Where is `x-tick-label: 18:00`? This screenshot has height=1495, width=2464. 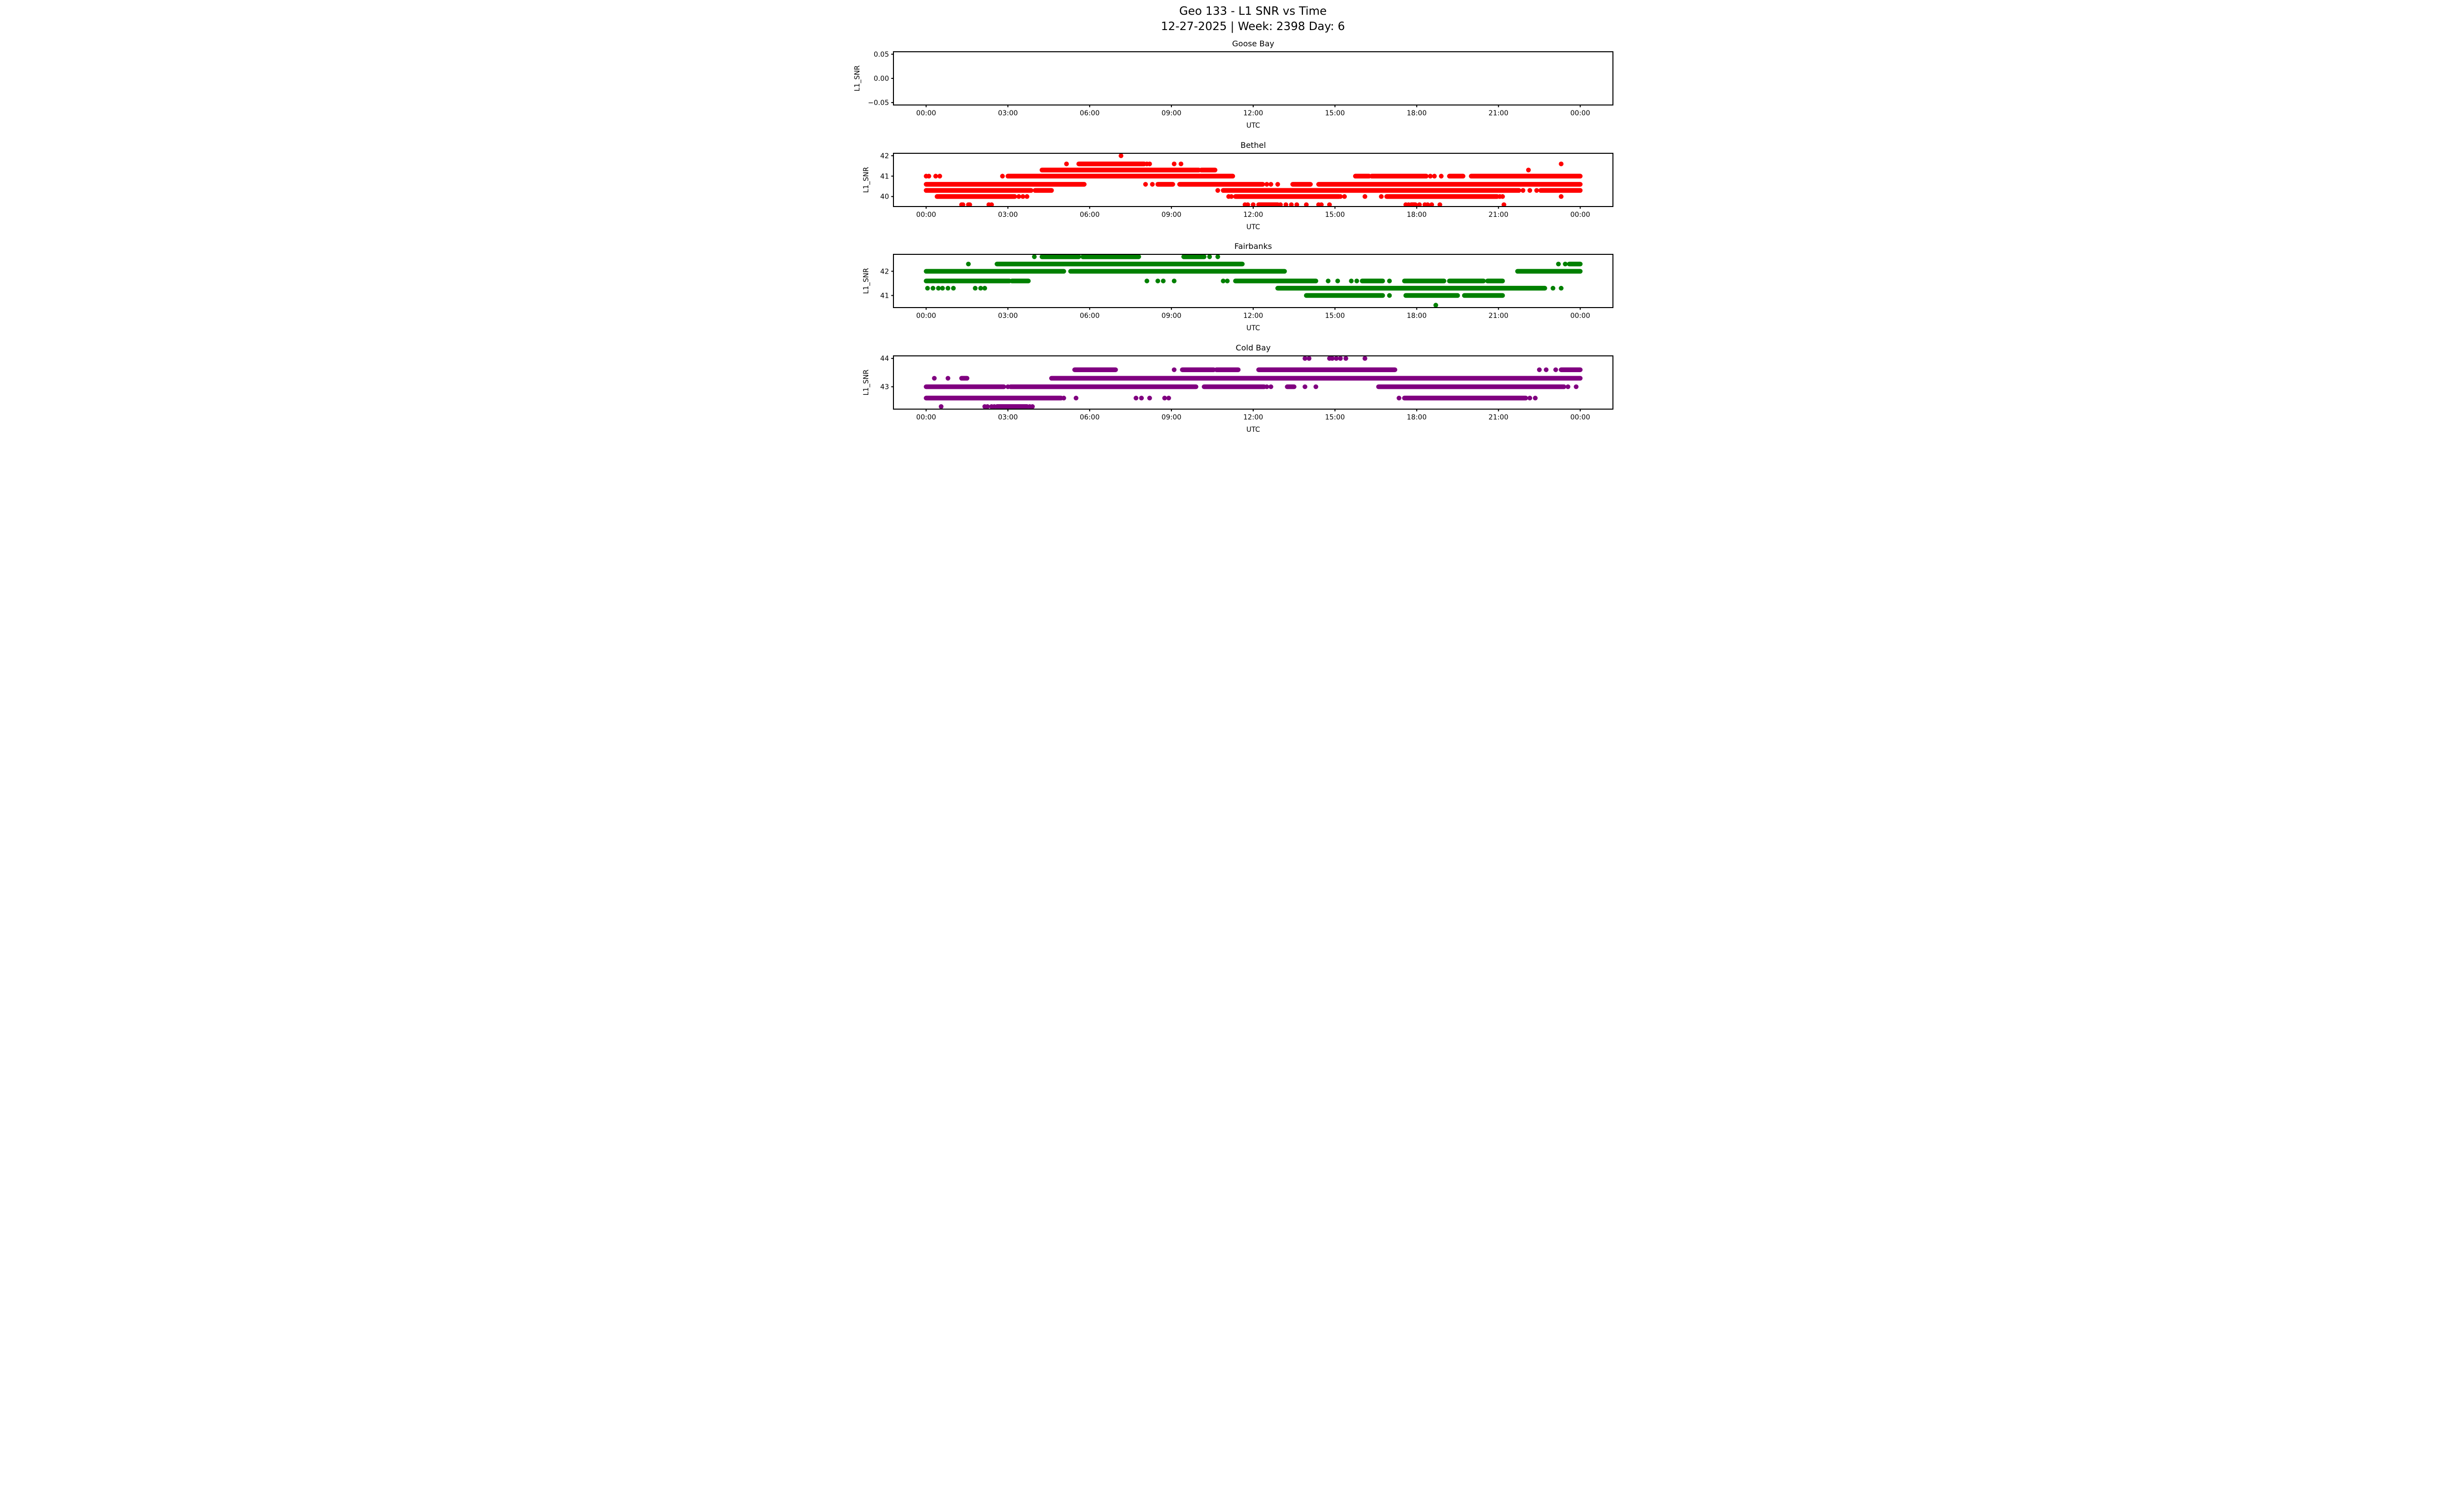
x-tick-label: 18:00 is located at coordinates (1416, 417).